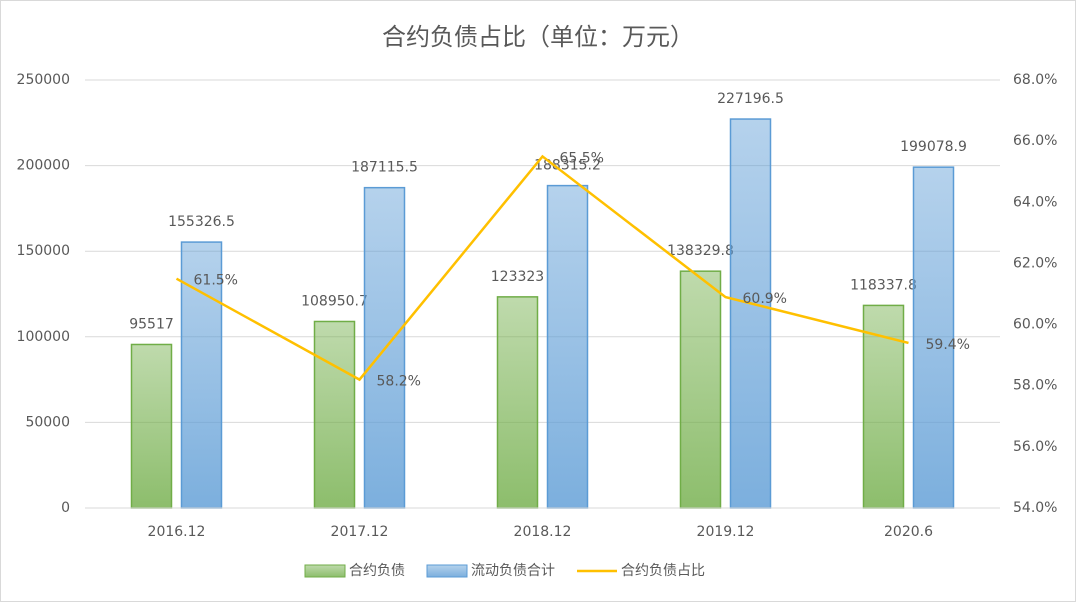 This screenshot has height=602, width=1076. I want to click on y-tick-label: 50000, so click(47, 422).